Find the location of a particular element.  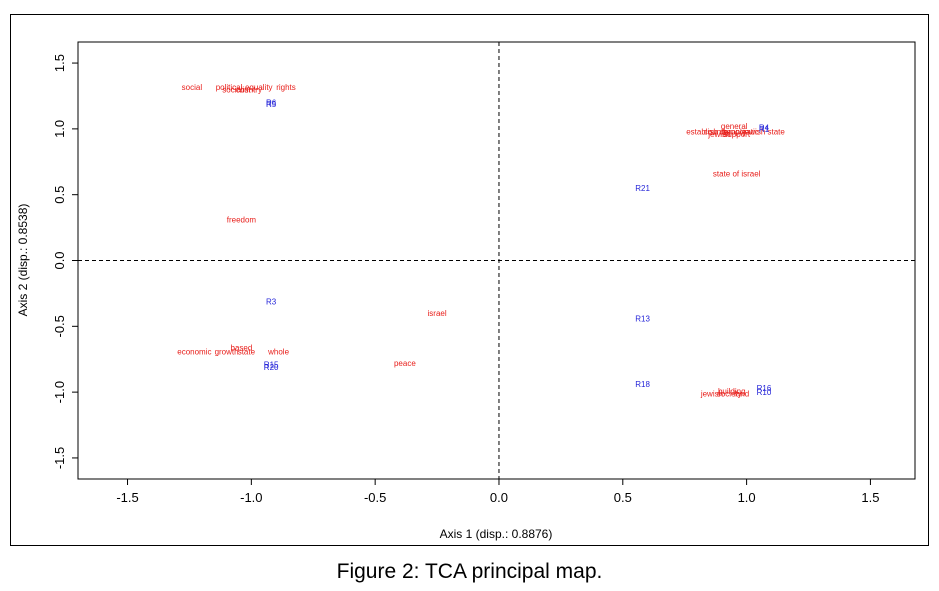

response-label: R21 is located at coordinates (642, 188).